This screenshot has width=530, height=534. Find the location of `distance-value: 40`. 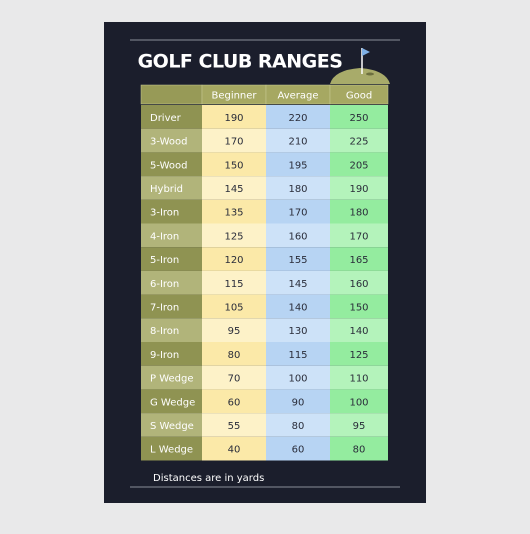

distance-value: 40 is located at coordinates (234, 450).